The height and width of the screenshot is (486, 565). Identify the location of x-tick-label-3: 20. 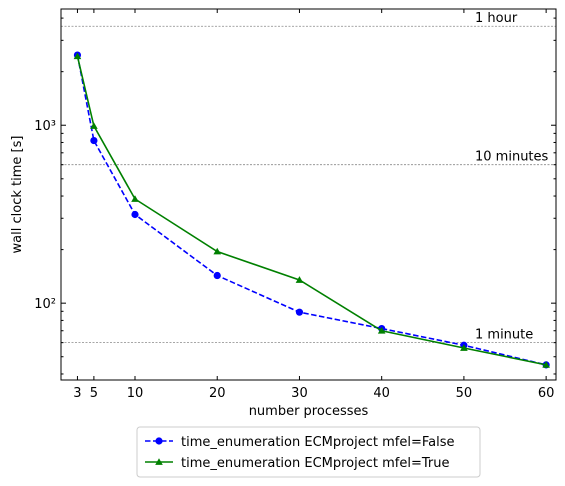
(217, 393).